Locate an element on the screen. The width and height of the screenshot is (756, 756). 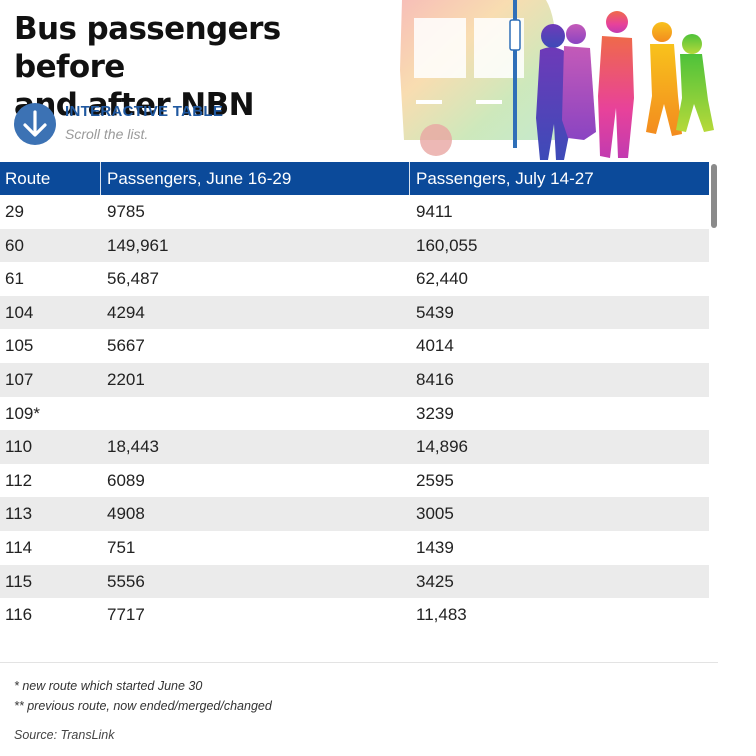
cell-july-passengers: 11,483 is located at coordinates (441, 615).